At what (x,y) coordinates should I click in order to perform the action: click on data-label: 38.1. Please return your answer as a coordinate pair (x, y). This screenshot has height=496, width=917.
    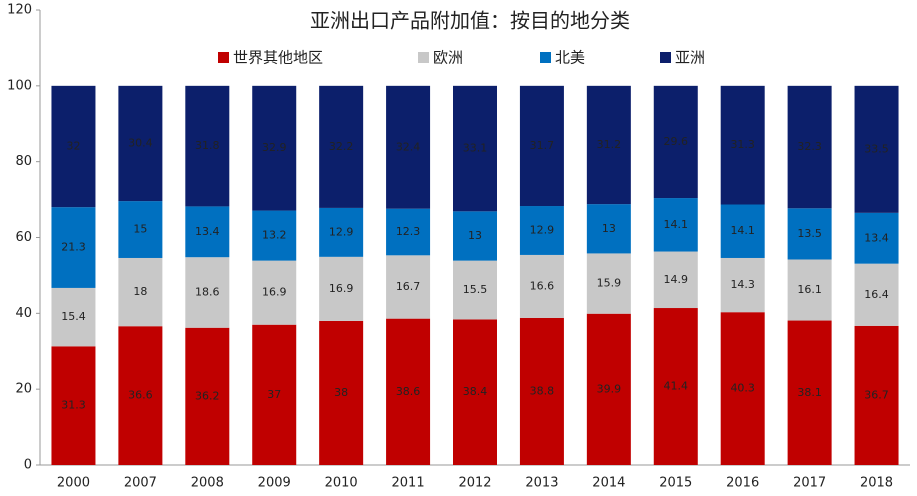
    Looking at the image, I should click on (809, 392).